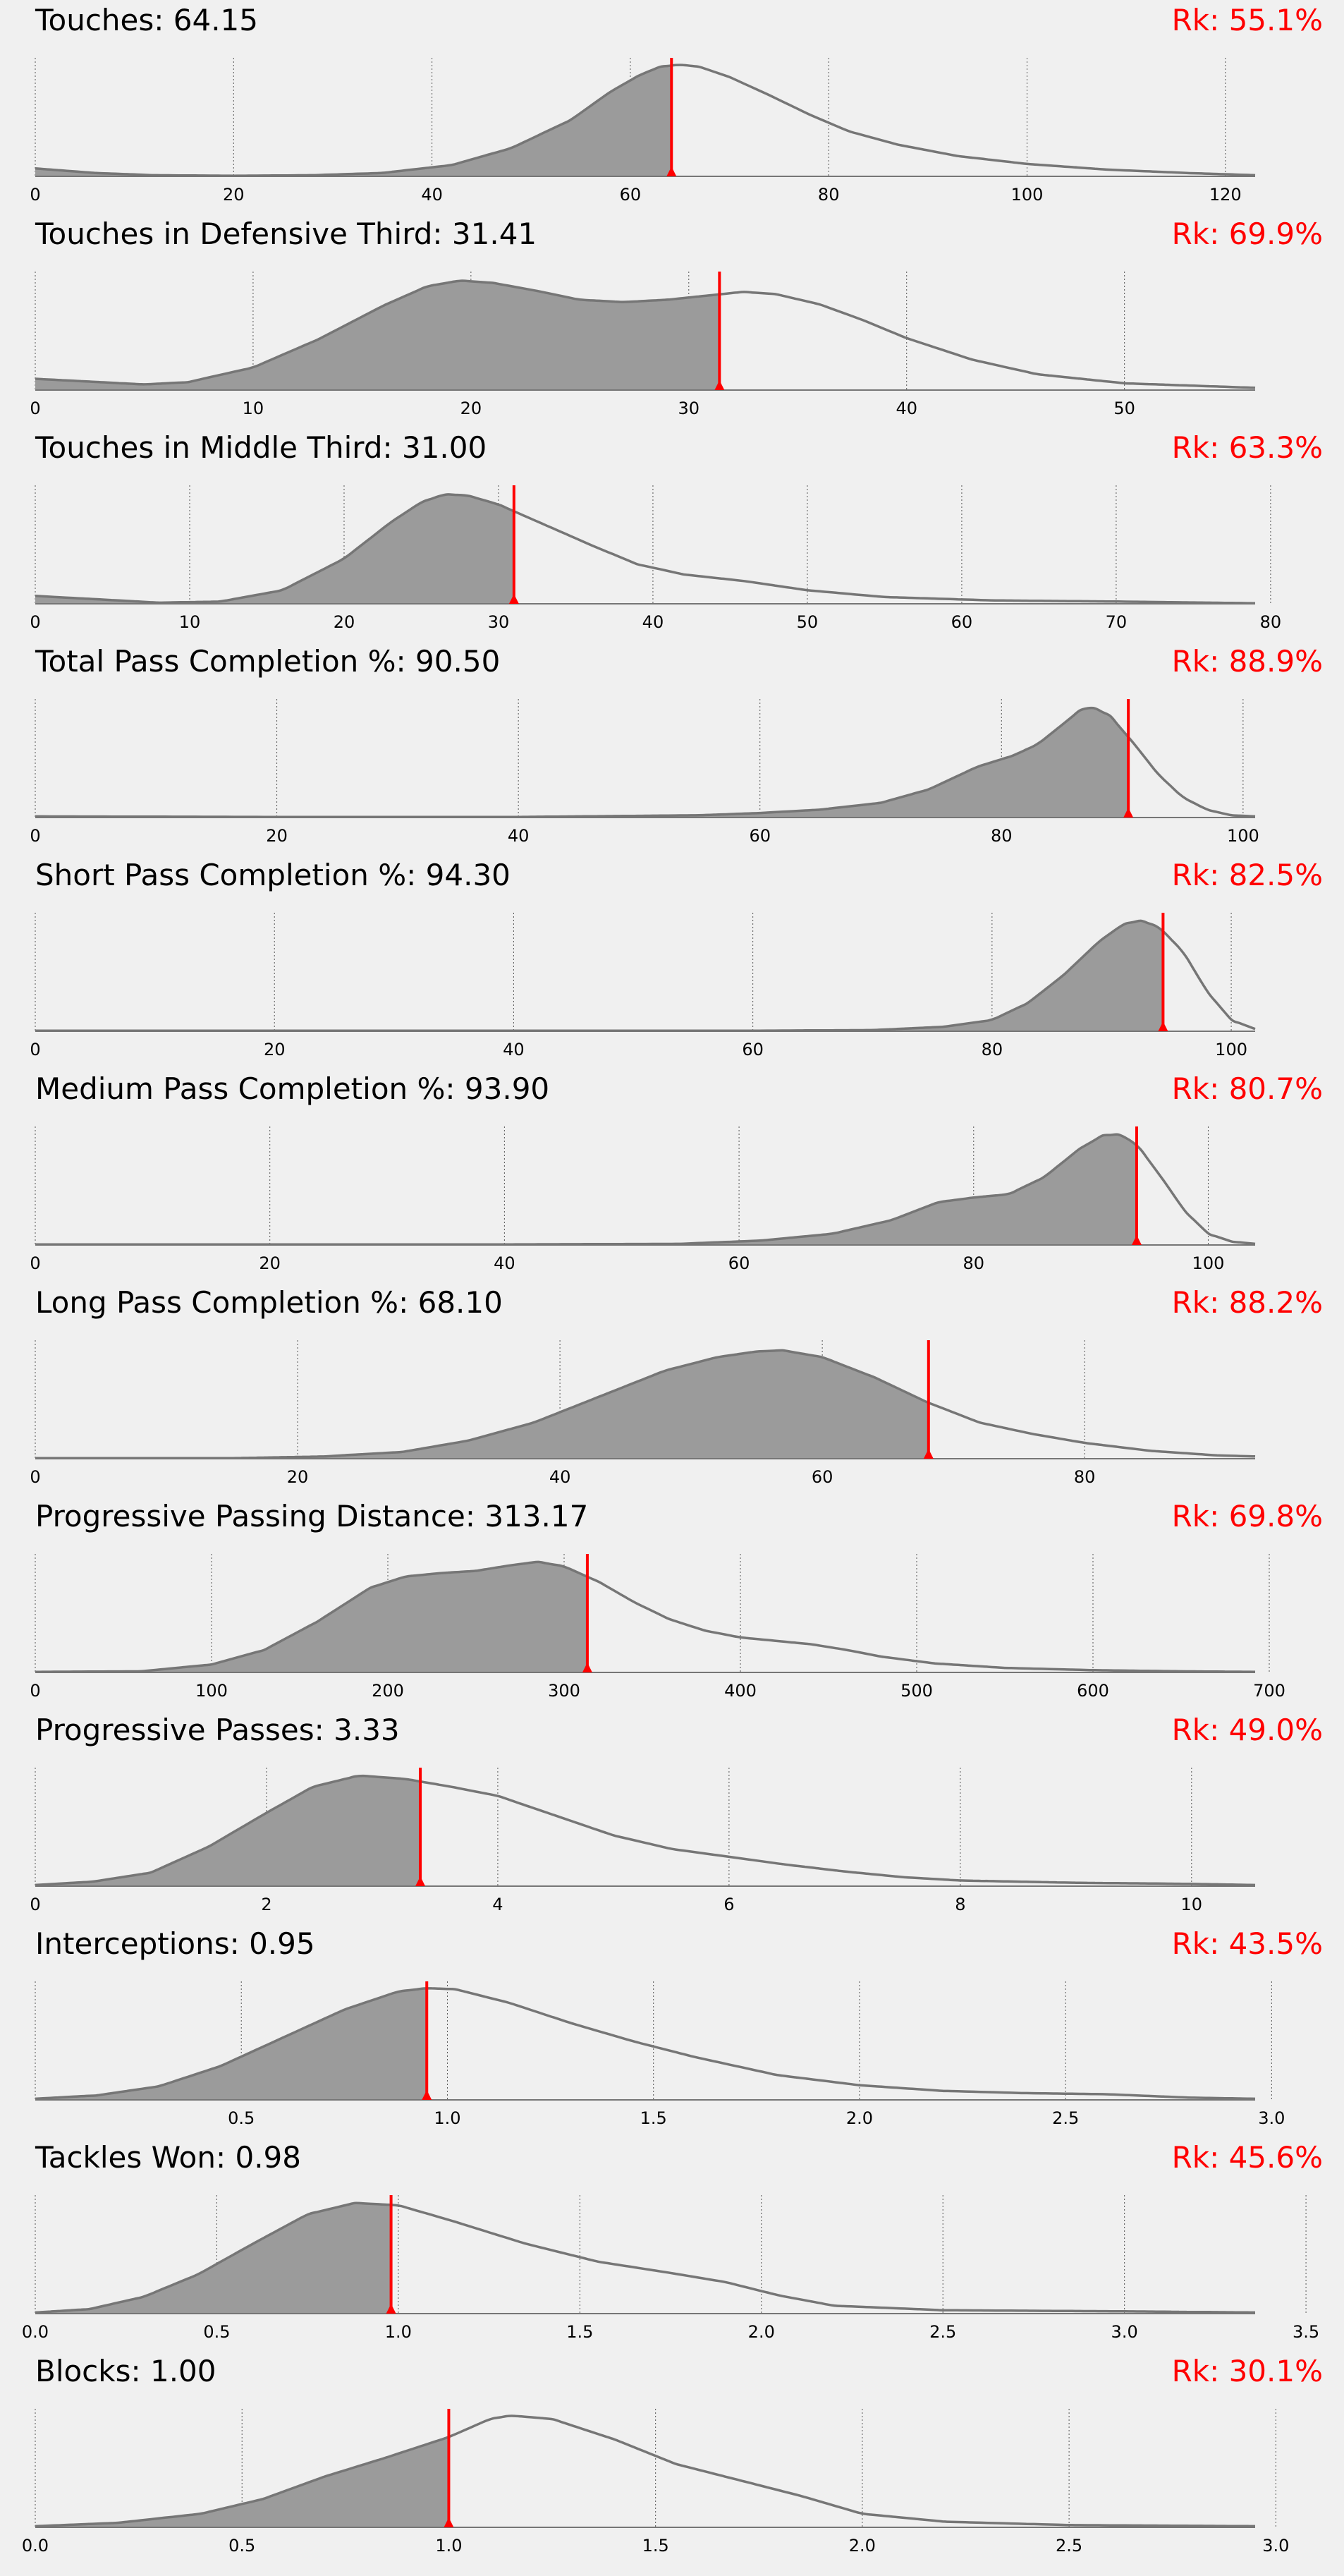 The image size is (1344, 2576). I want to click on tick-label: 1.5, so click(655, 2546).